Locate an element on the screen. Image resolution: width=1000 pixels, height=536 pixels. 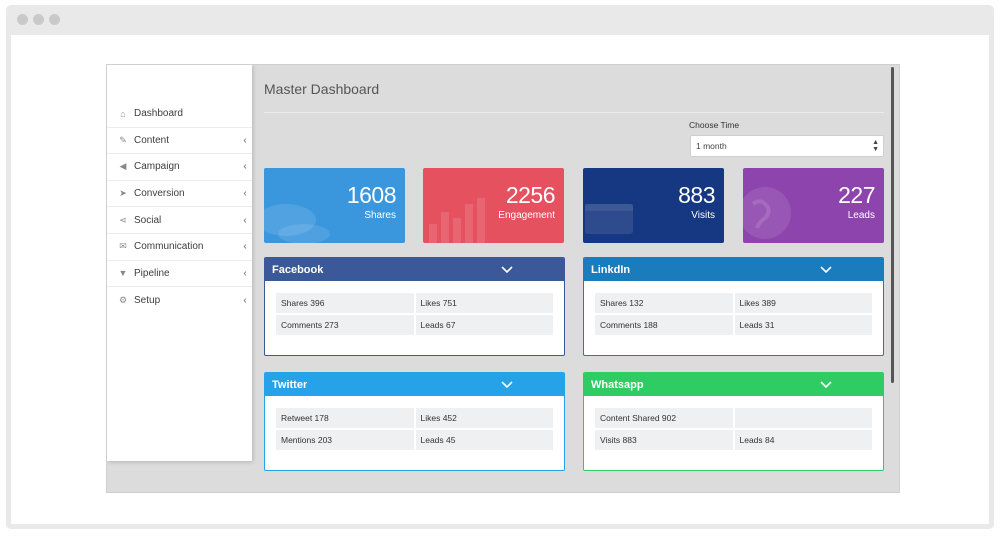
page-title: Master Dashboard is located at coordinates (322, 89).